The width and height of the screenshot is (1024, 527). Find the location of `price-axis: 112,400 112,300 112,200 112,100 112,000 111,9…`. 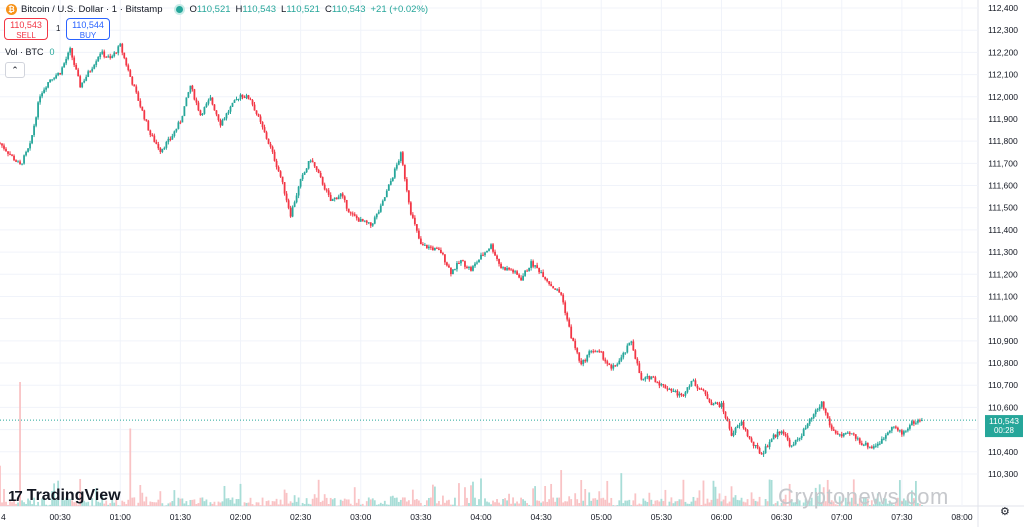

price-axis: 112,400 112,300 112,200 112,100 112,000 111,9… is located at coordinates (1003, 241).